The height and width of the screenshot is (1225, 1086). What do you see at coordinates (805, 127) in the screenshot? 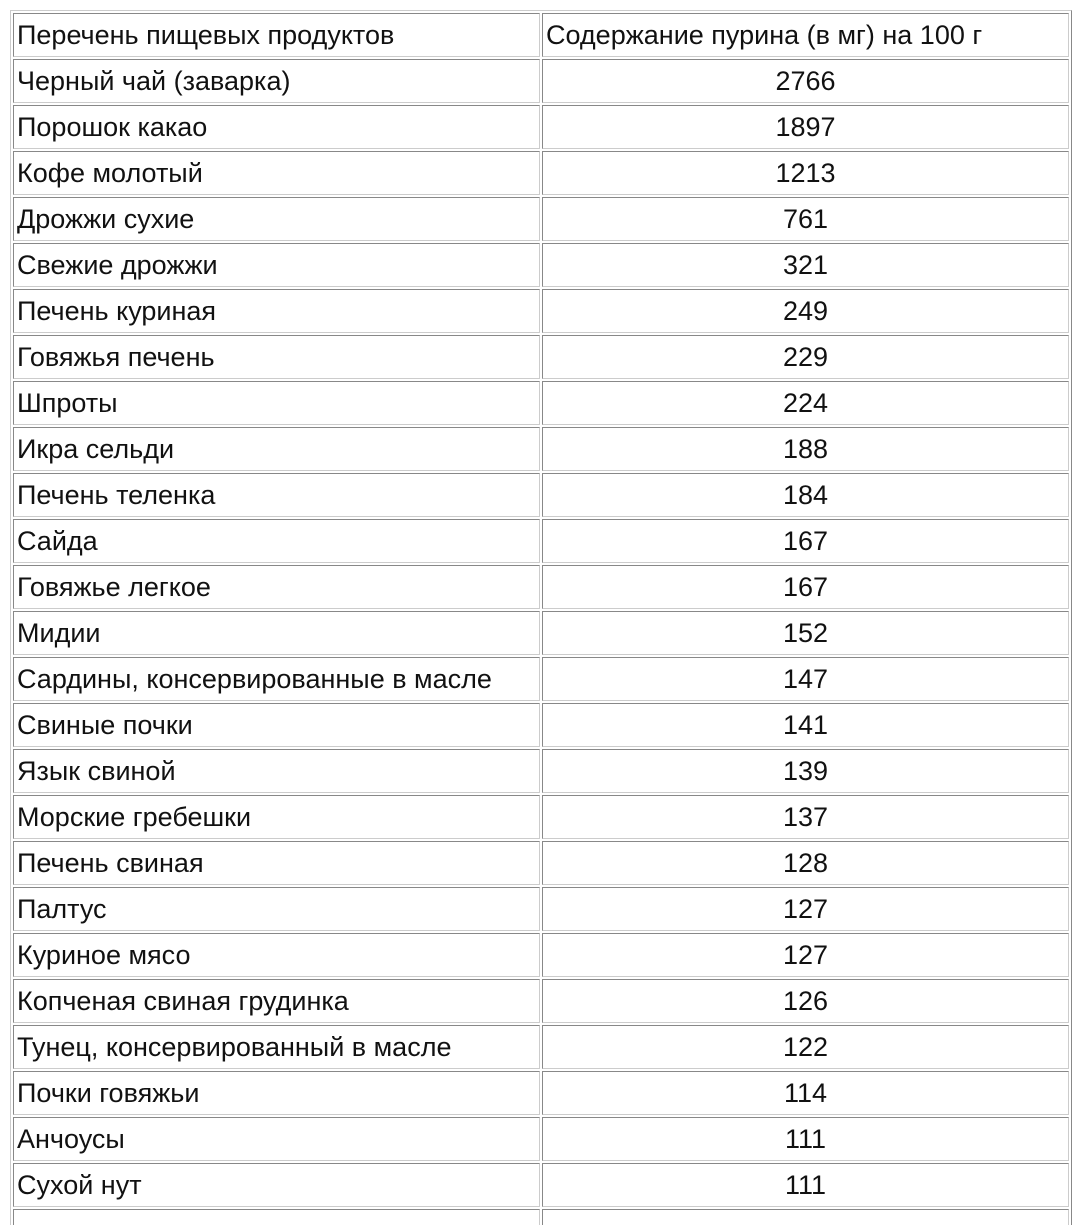
I see `purine-value: 1897` at bounding box center [805, 127].